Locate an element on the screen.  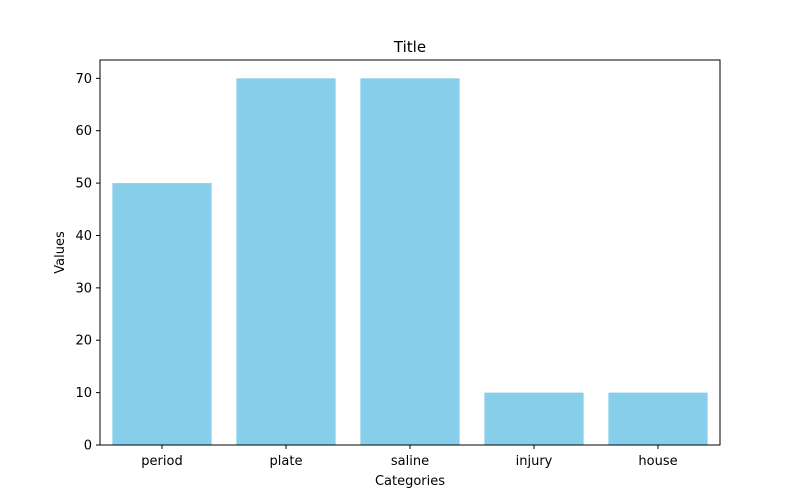
bar-house is located at coordinates (658, 418).